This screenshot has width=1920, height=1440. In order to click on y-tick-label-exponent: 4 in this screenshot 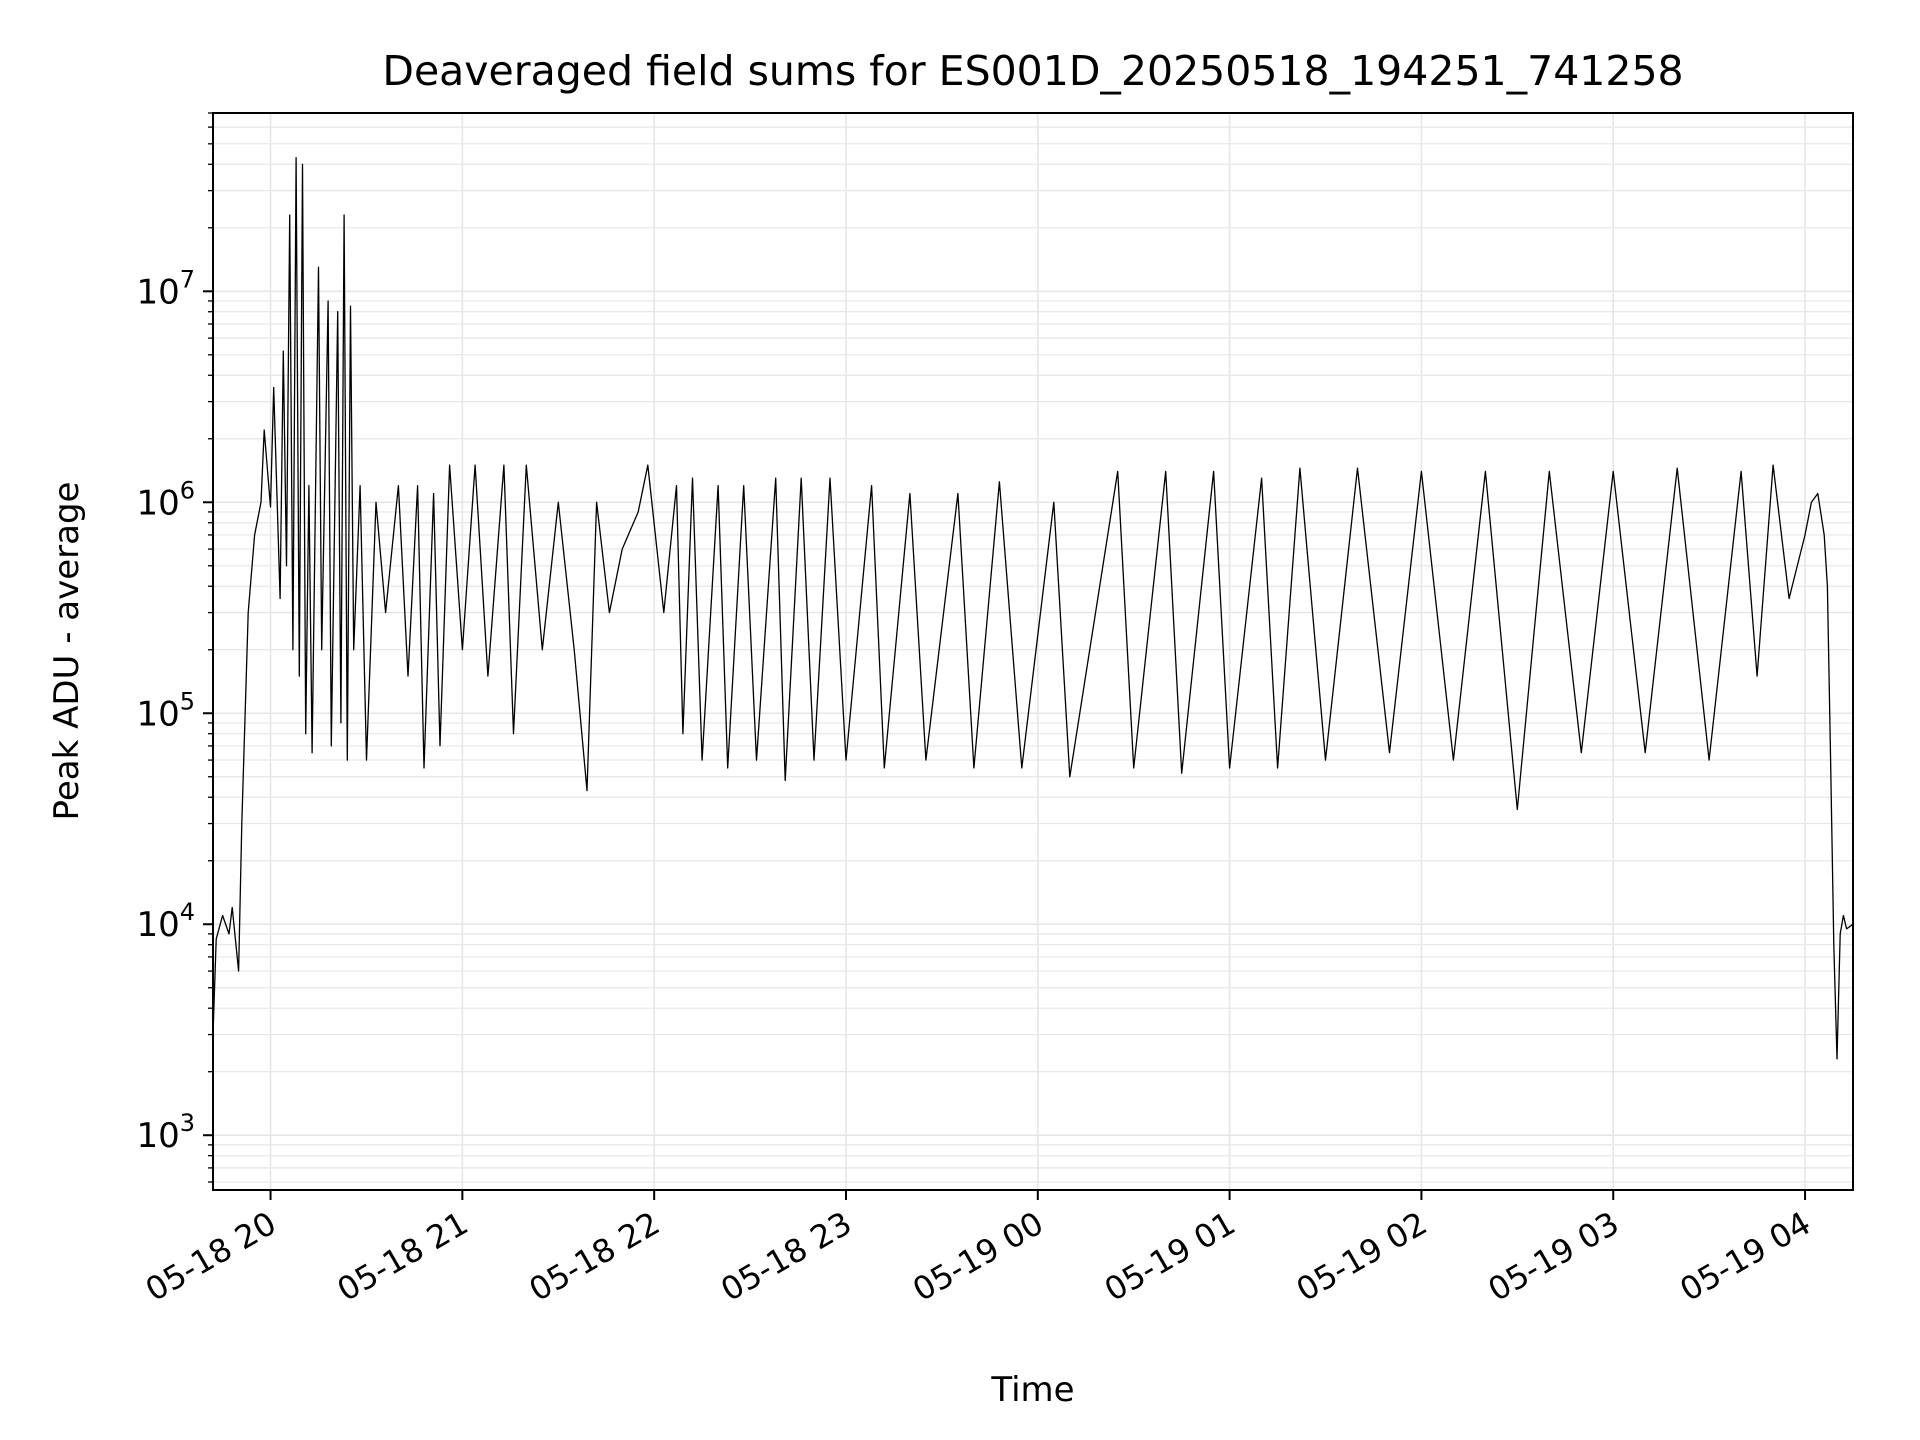, I will do `click(187, 912)`.